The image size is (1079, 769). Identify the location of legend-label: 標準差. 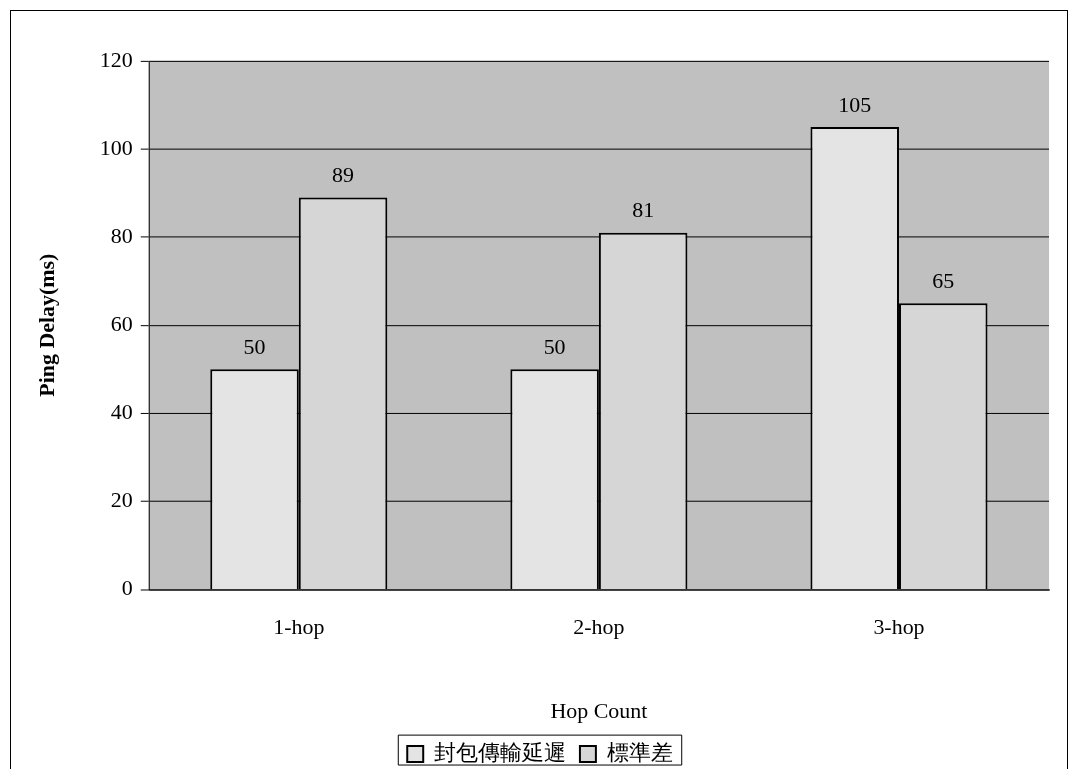
(639, 752).